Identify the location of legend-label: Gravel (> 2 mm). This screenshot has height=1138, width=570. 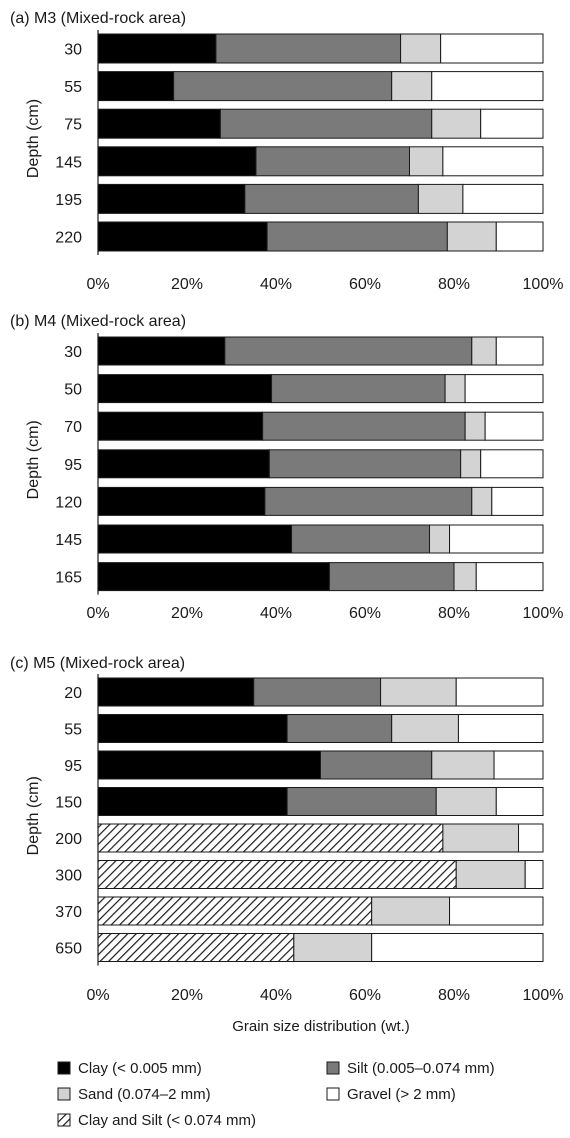
(401, 1094).